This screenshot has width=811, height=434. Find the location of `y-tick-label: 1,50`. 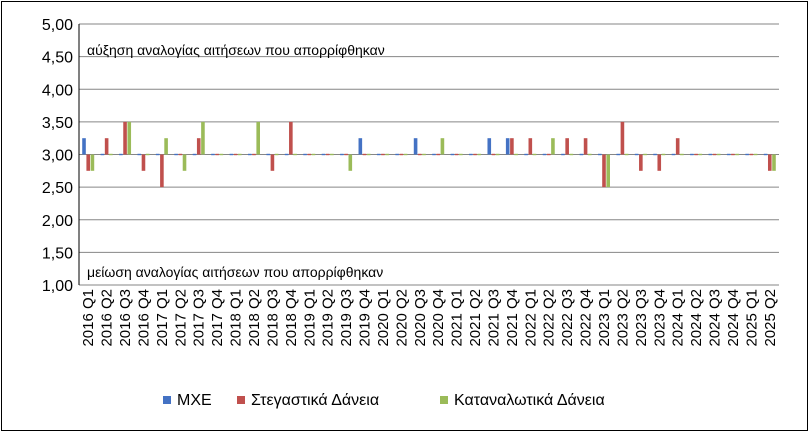

y-tick-label: 1,50 is located at coordinates (57, 253).